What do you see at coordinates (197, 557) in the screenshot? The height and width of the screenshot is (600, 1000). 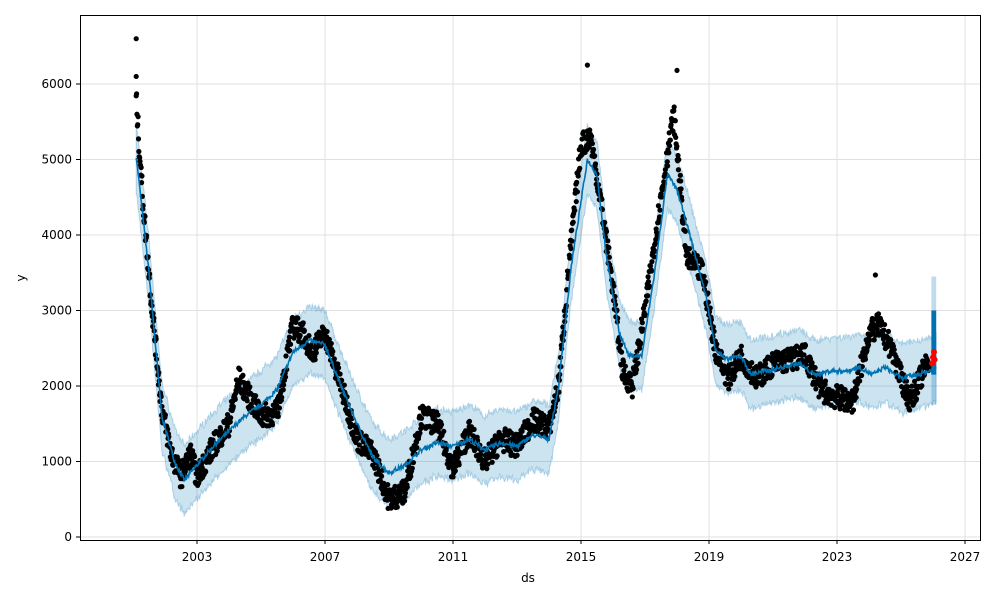 I see `x-tick-label: 2003` at bounding box center [197, 557].